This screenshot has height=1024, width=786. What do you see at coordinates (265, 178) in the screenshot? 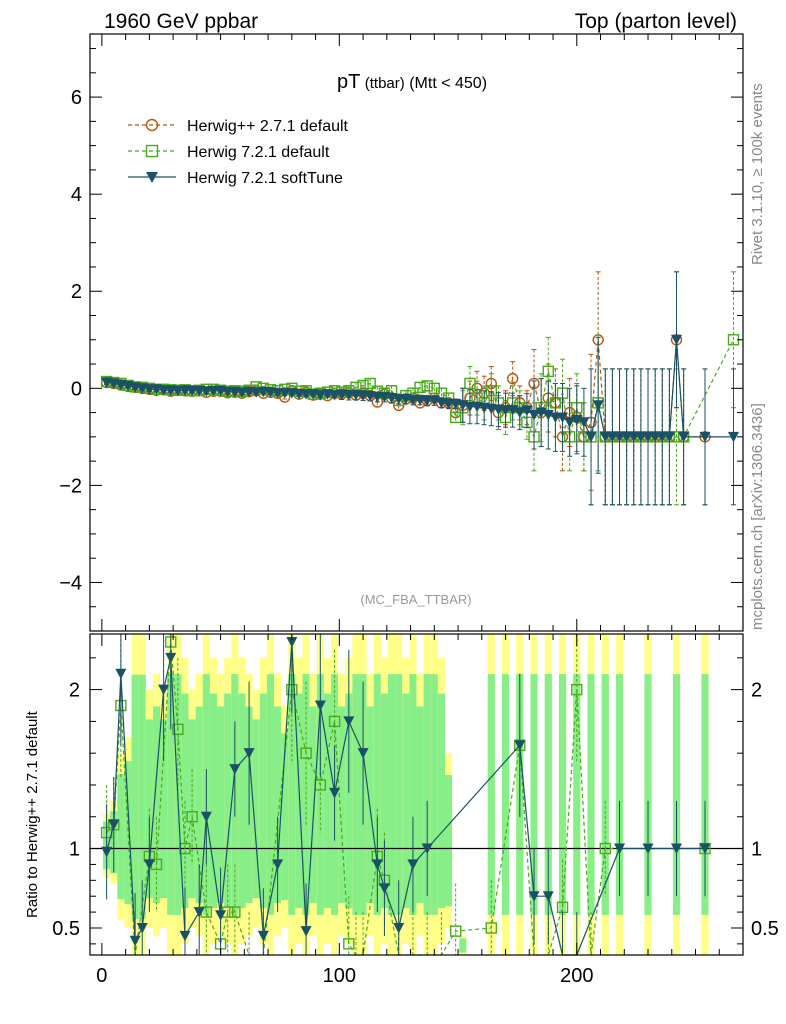
I see `legend-label-softtune: Herwig 7.2.1 softTune` at bounding box center [265, 178].